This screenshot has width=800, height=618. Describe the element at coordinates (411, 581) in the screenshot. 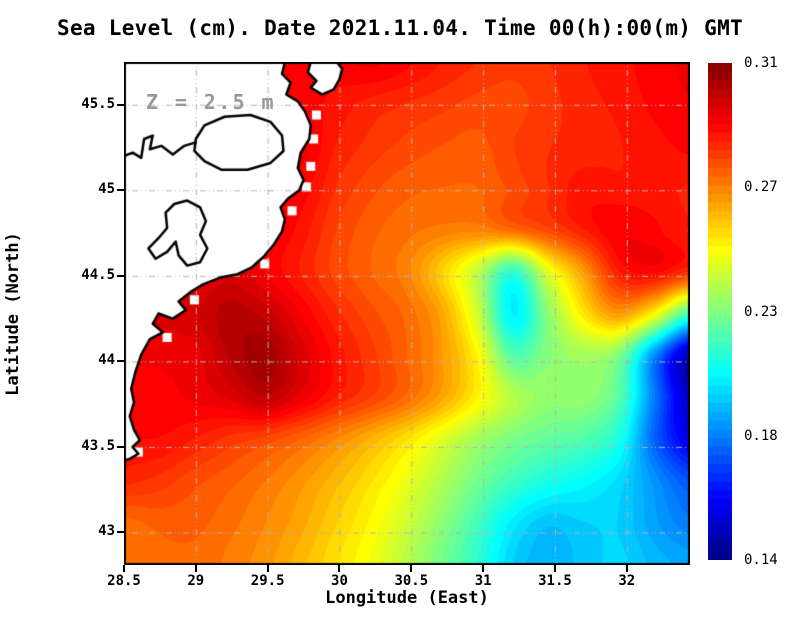

I see `x-tick-label: 30.5` at that location.